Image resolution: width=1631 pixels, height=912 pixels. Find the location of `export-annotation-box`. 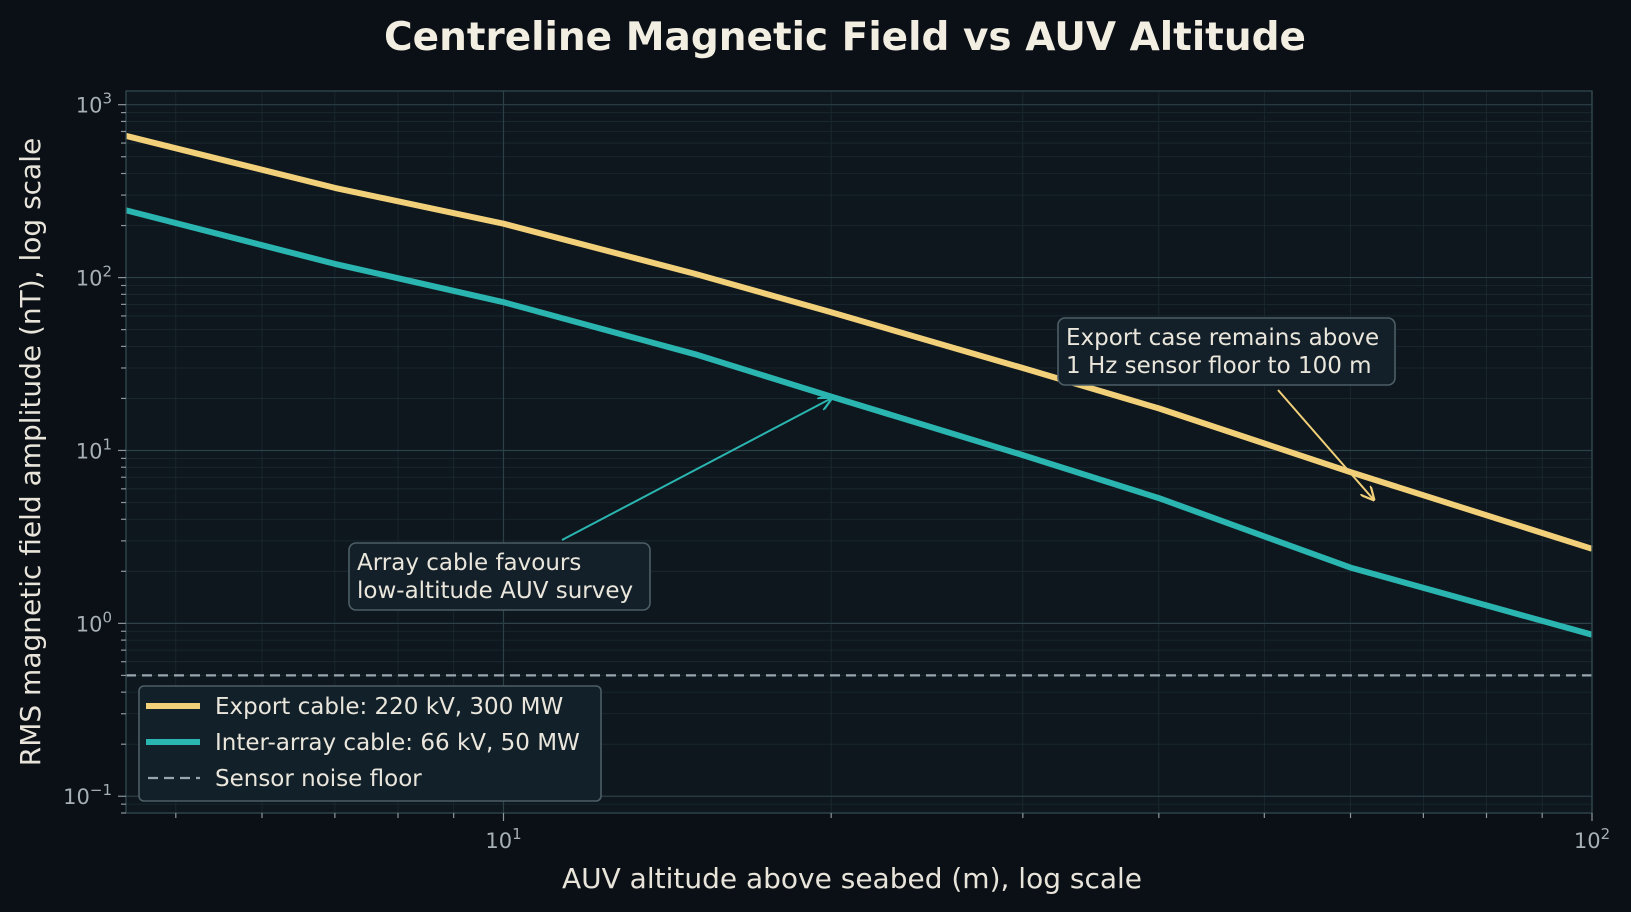

export-annotation-box is located at coordinates (1226, 351).